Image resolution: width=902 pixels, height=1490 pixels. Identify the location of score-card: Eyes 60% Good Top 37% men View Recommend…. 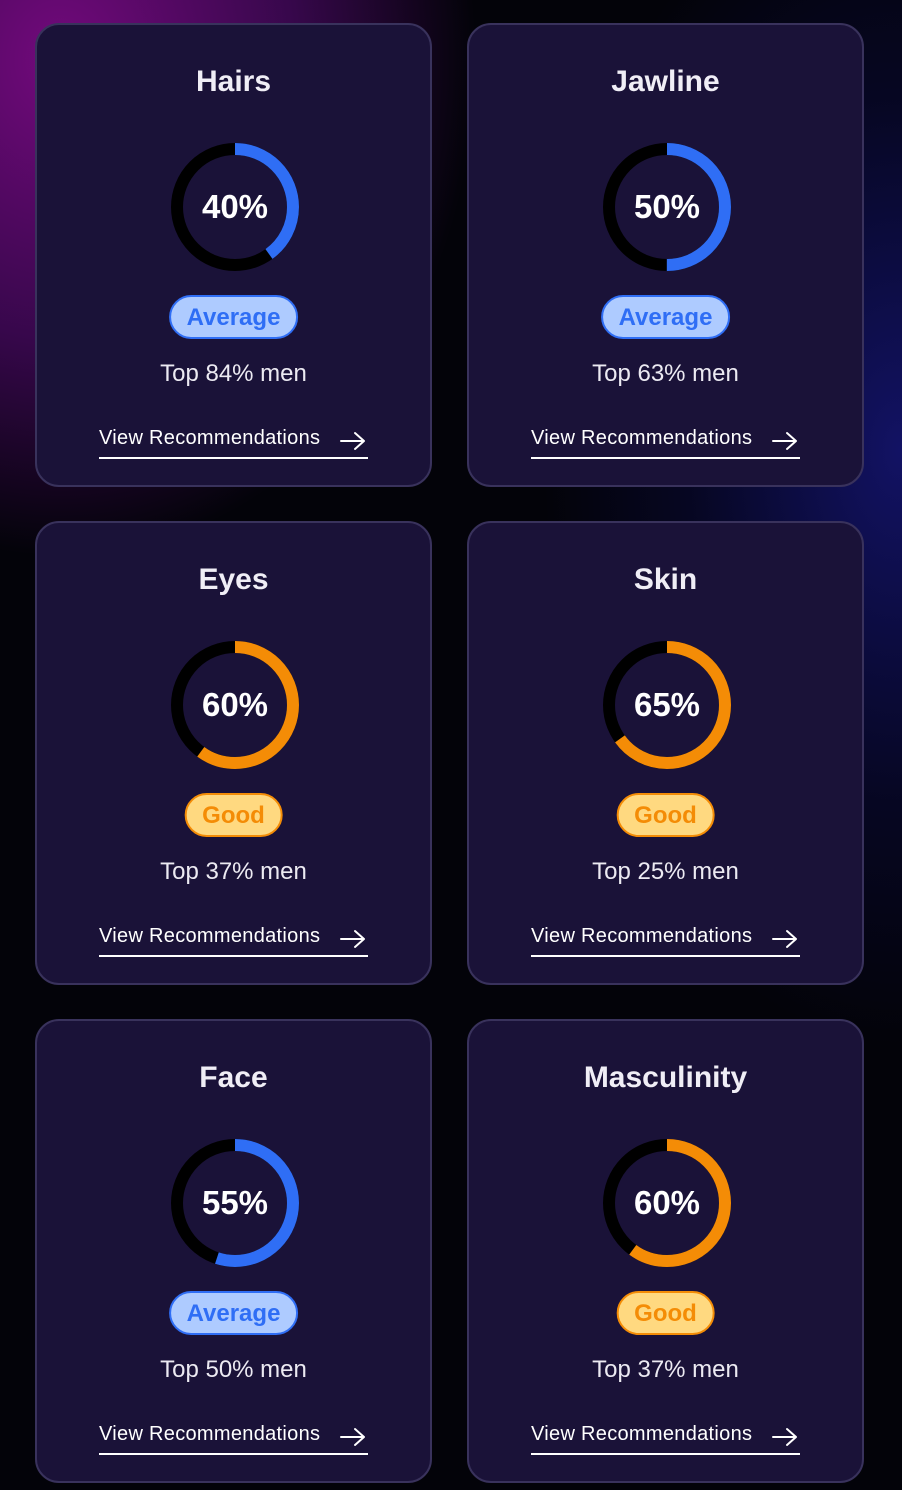
(233, 753).